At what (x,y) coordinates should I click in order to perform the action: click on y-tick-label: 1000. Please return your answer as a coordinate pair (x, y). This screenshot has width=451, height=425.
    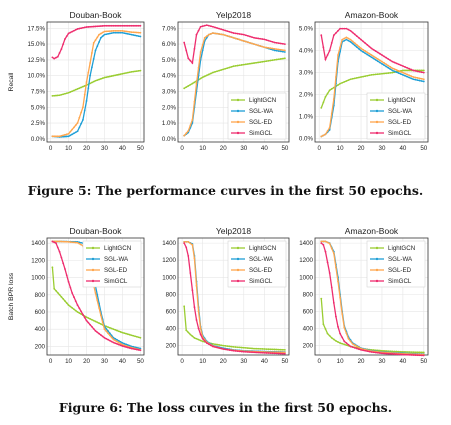
    Looking at the image, I should click on (38, 278).